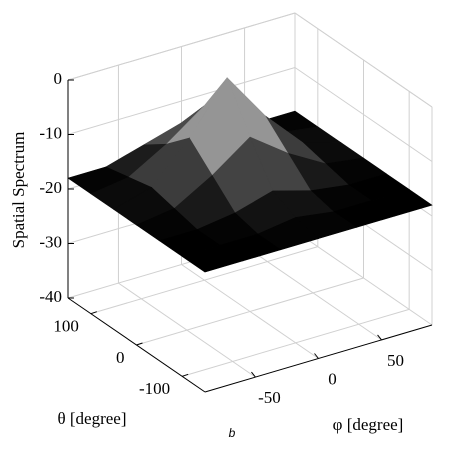  I want to click on phi-axis-title: φ [degree], so click(368, 424).